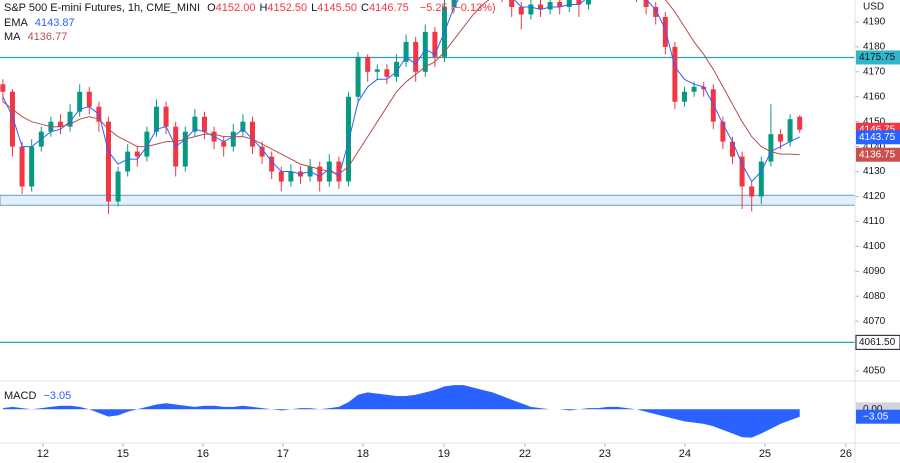  I want to click on x-tick-label: 24, so click(685, 454).